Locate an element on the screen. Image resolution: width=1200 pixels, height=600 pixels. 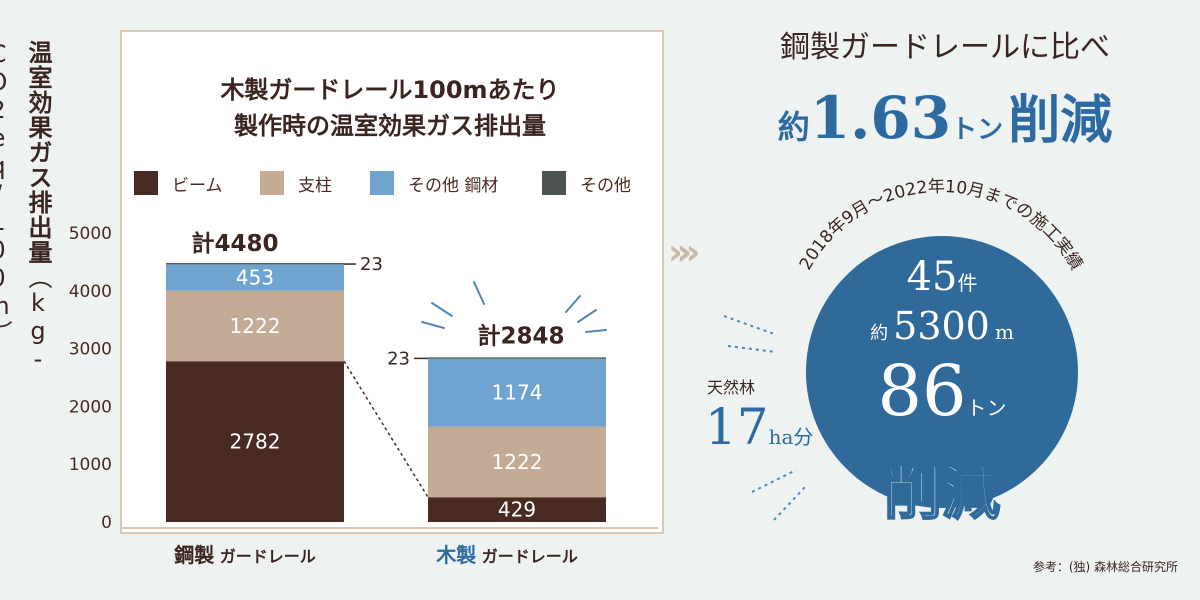
y-tick-label: 1000 is located at coordinates (90, 465).